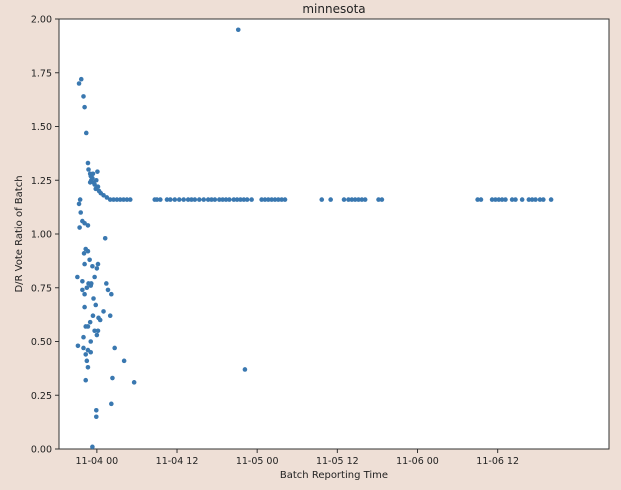 The height and width of the screenshot is (490, 621). What do you see at coordinates (41, 396) in the screenshot?
I see `y-tick-label: 0.25` at bounding box center [41, 396].